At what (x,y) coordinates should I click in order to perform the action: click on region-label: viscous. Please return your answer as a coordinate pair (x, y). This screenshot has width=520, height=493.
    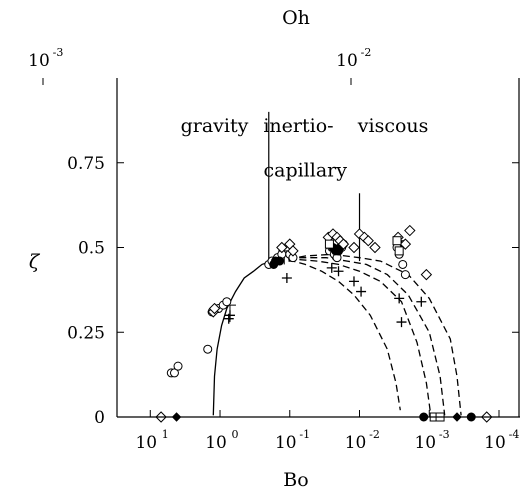
    Looking at the image, I should click on (393, 126).